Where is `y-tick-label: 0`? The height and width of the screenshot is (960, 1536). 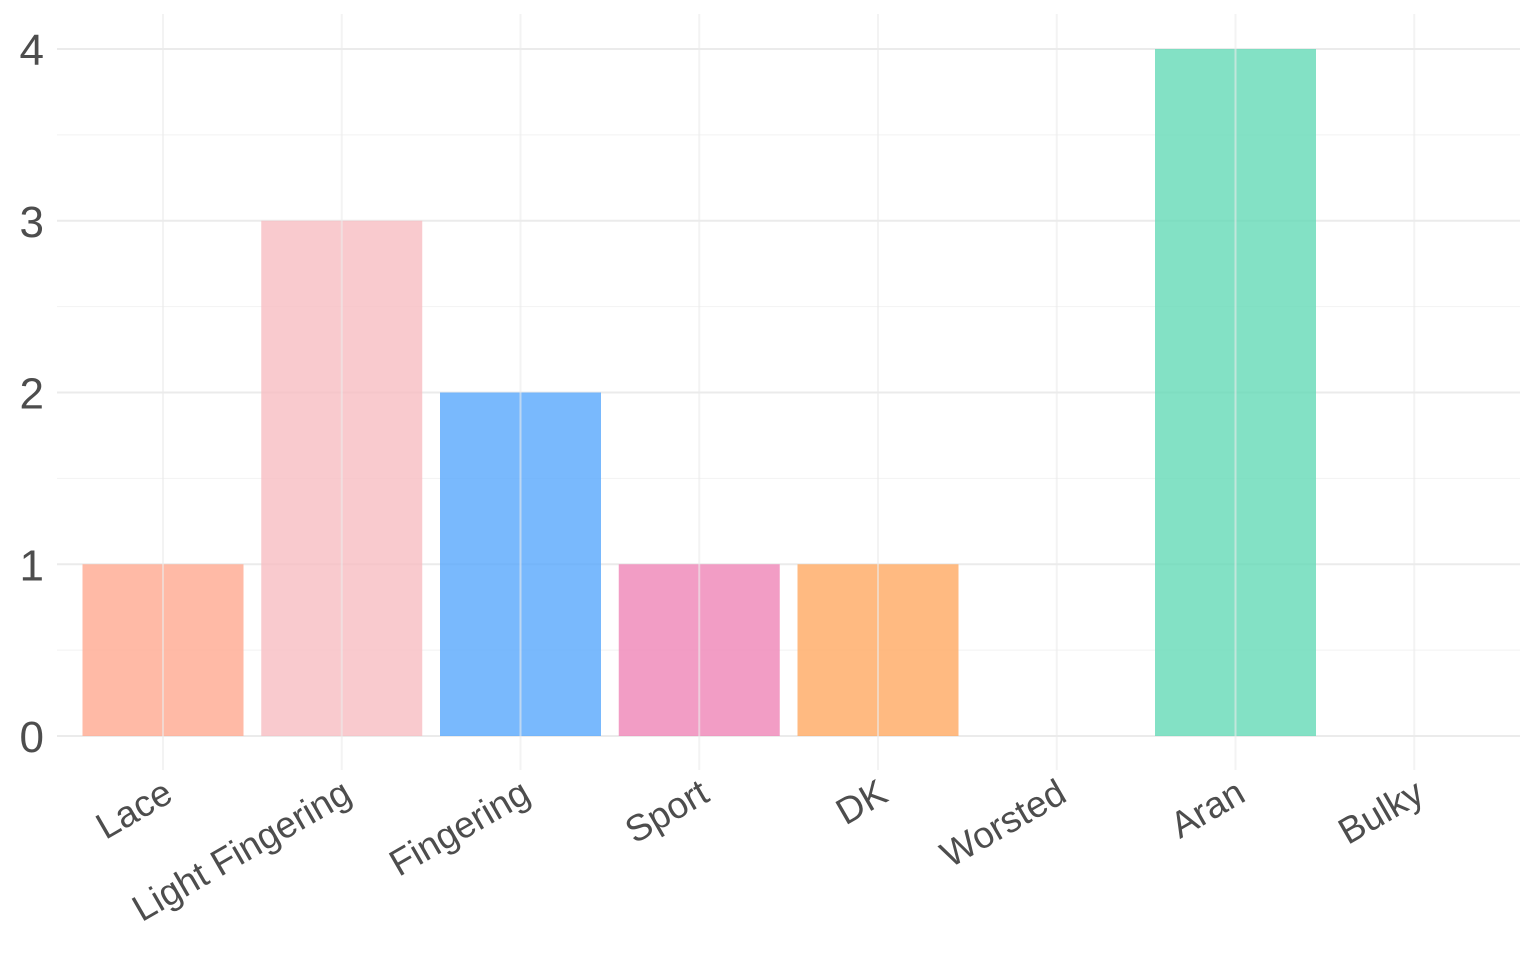 y-tick-label: 0 is located at coordinates (32, 737).